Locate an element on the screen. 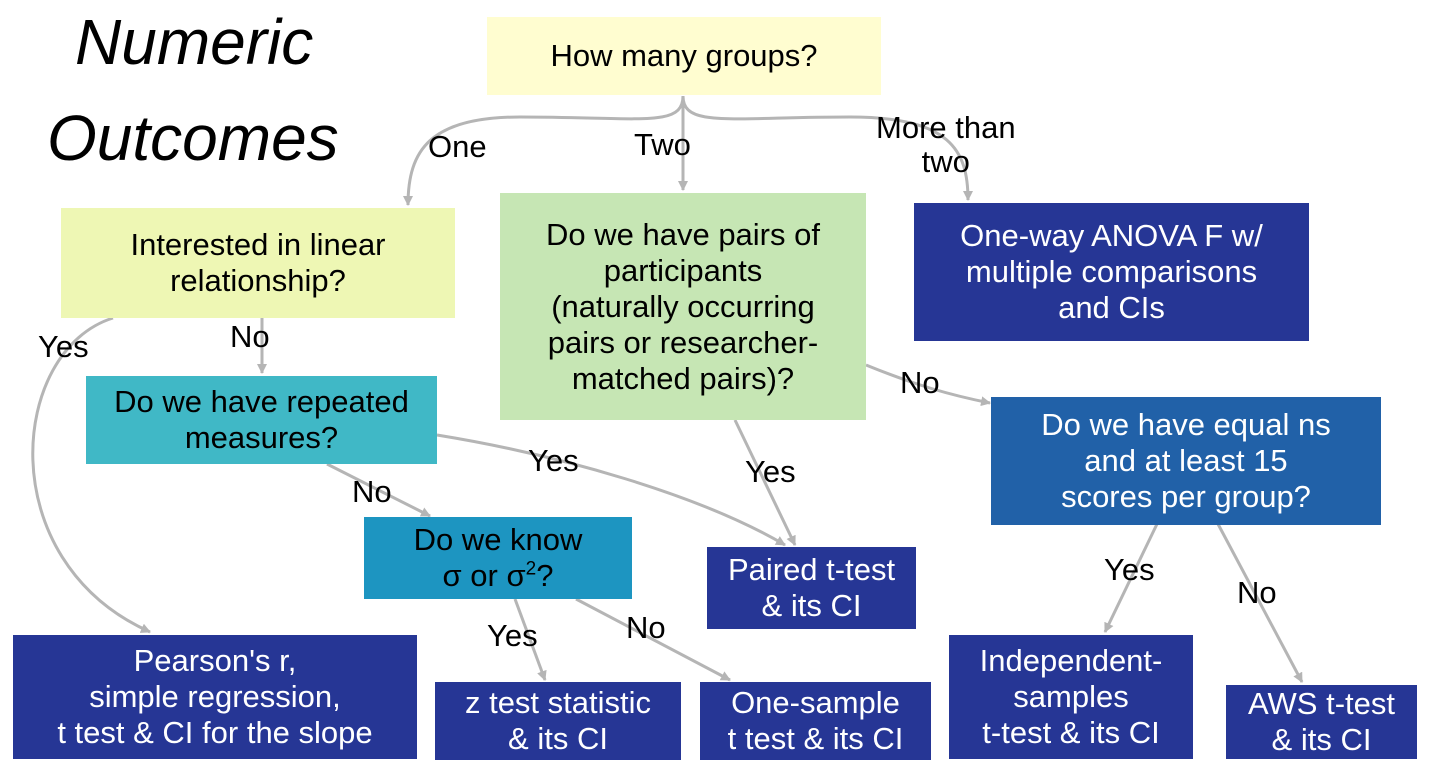 The height and width of the screenshot is (767, 1433). node-paired-t-test: Paired t-test & its CI is located at coordinates (811, 588).